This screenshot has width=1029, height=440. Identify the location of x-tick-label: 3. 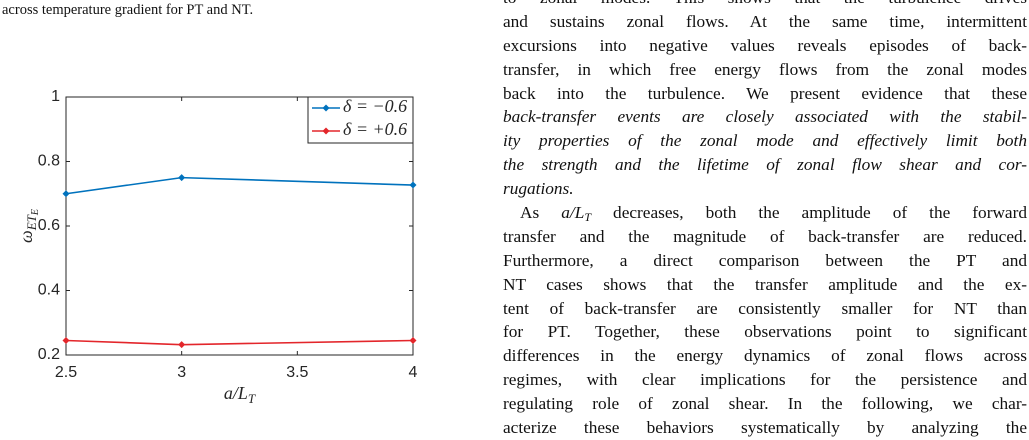
(181, 372).